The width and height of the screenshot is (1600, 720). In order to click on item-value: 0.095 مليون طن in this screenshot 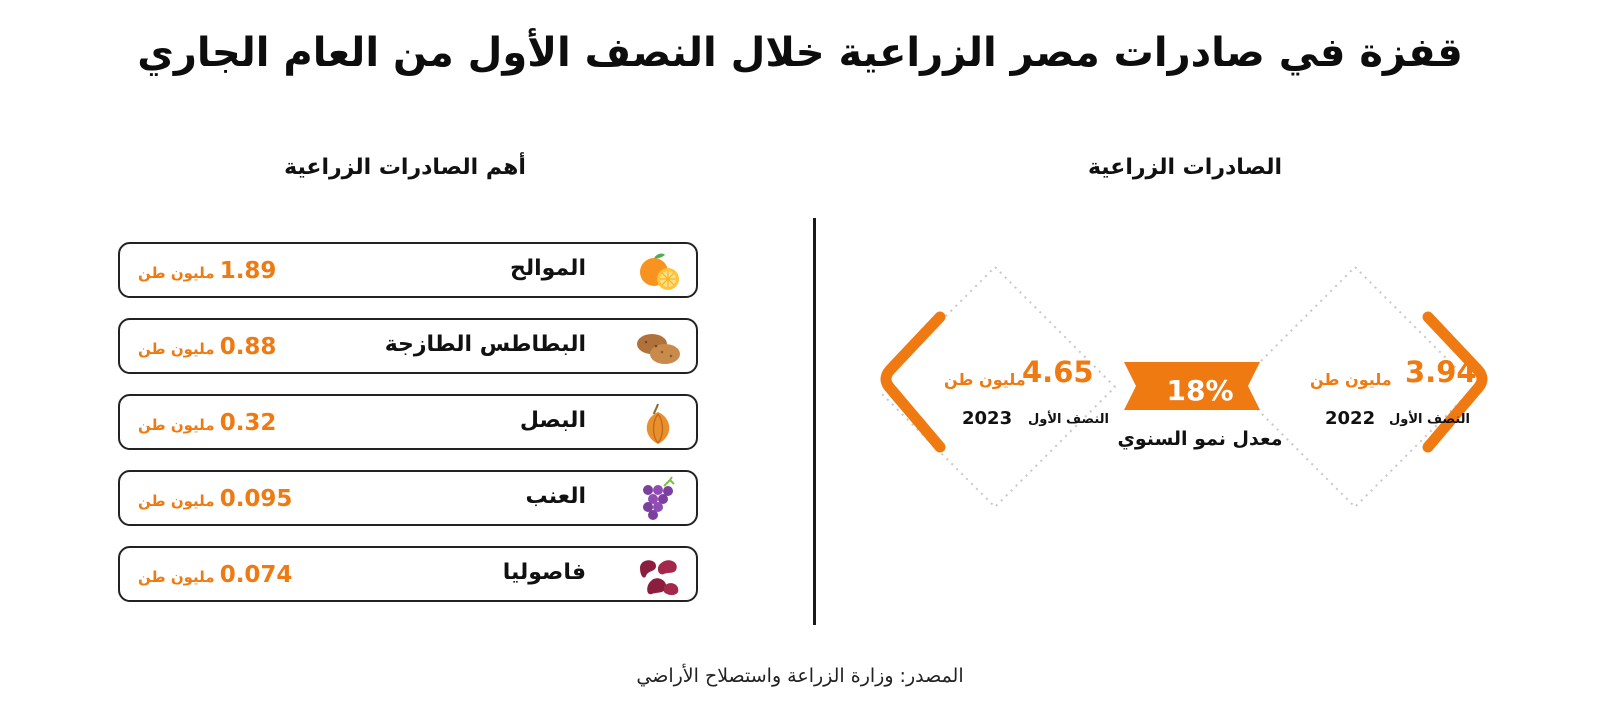, I will do `click(215, 499)`.